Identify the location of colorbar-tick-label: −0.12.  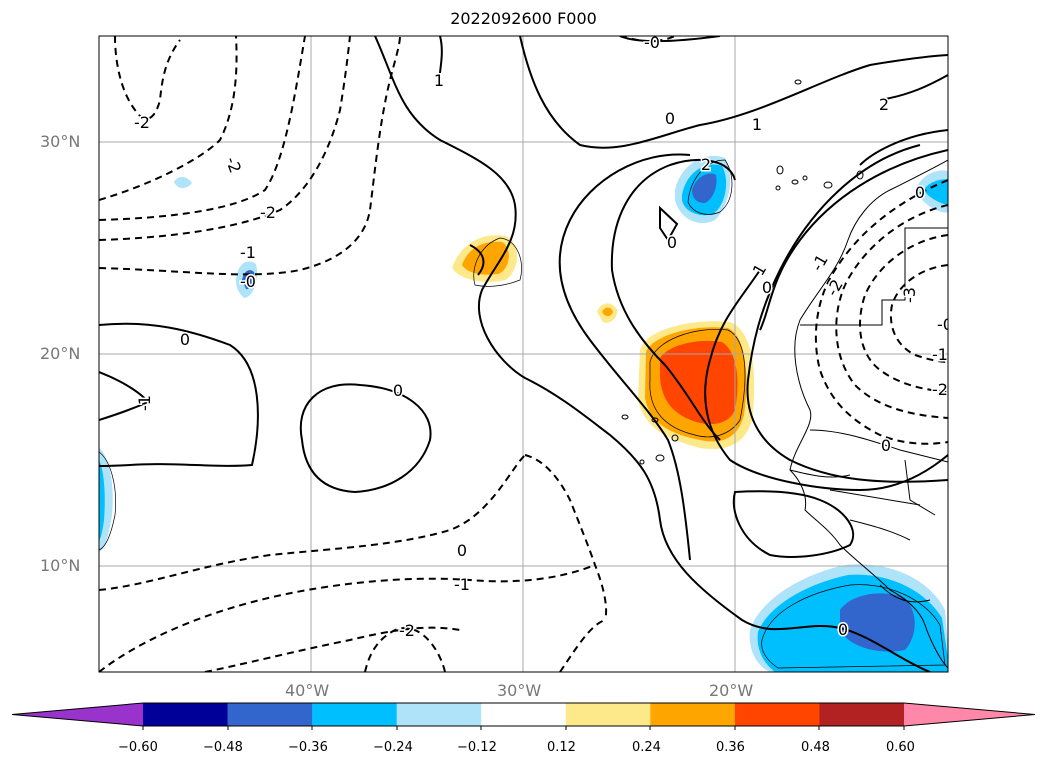
(477, 747).